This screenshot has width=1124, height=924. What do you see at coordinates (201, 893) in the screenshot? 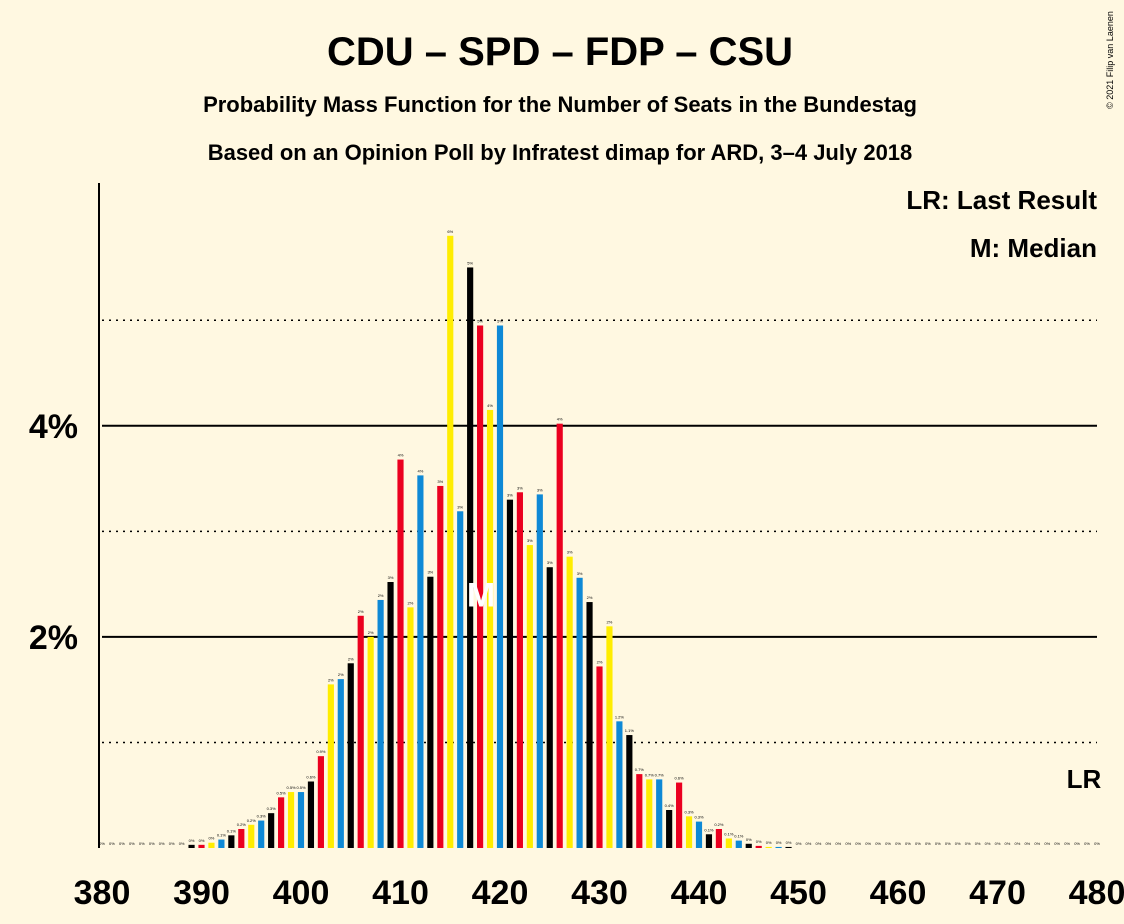
I see `x-tick-label: 390` at bounding box center [201, 893].